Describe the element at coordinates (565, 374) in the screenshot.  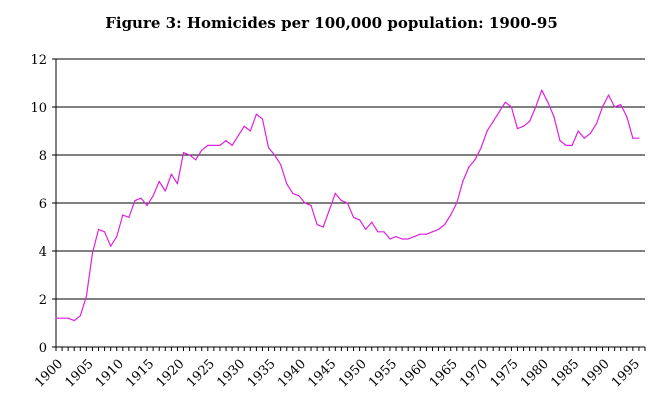
I see `x-tick-label: 1985` at that location.